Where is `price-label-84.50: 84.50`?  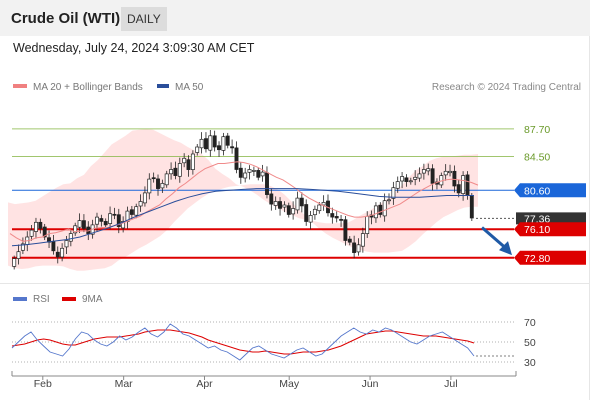
price-label-84.50: 84.50 is located at coordinates (537, 158).